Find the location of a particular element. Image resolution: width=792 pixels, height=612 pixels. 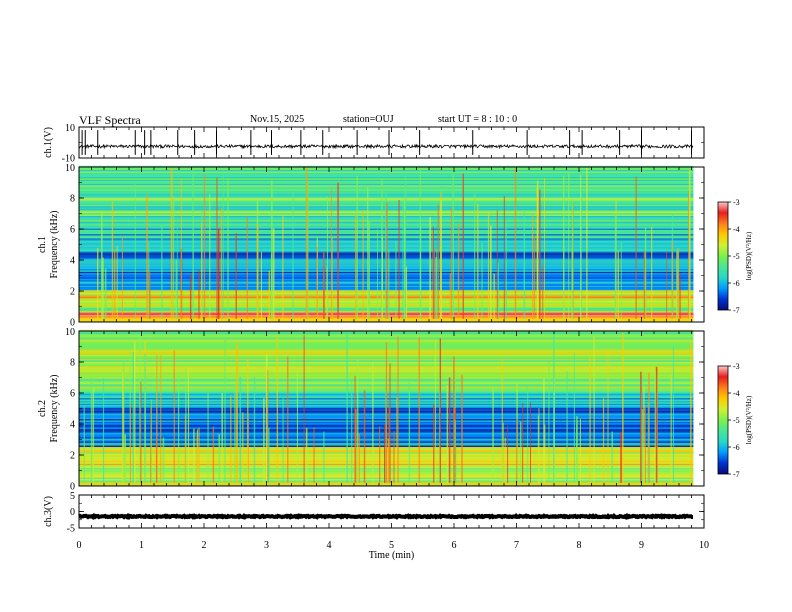

x-tick-label: 5 is located at coordinates (391, 545).